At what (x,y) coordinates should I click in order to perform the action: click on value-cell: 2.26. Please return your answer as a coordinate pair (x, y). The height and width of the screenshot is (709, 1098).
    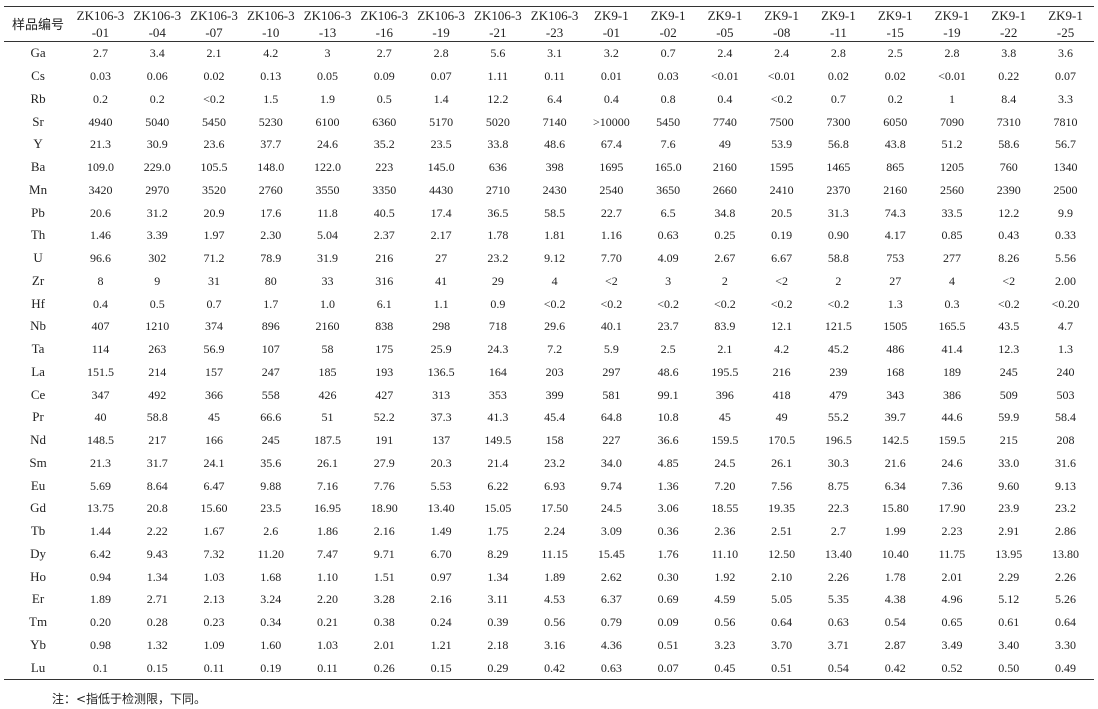
    Looking at the image, I should click on (1066, 576).